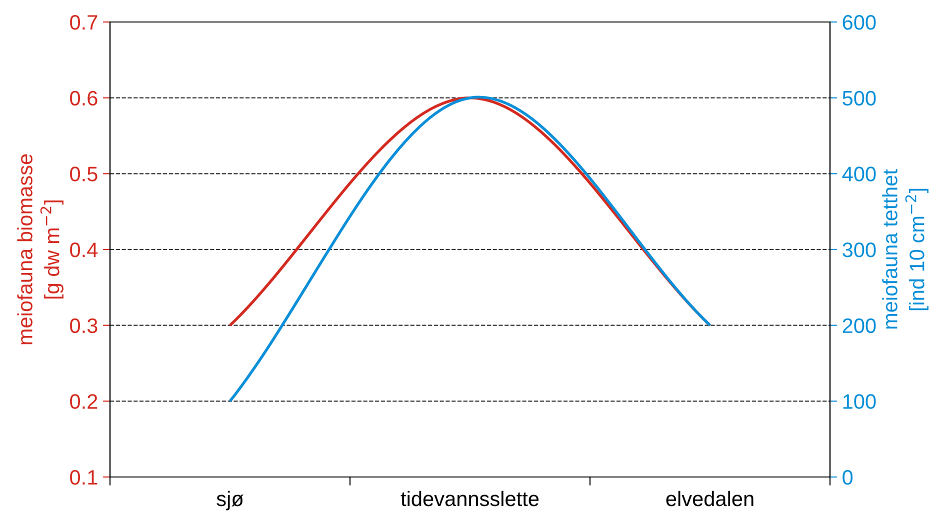 The image size is (946, 517). Describe the element at coordinates (710, 498) in the screenshot. I see `x-tick-label: elvedalen` at that location.